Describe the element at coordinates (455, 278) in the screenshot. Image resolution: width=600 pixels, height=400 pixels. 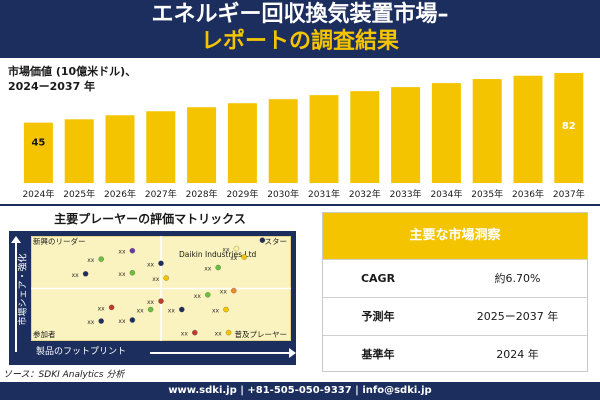
I see `insight-row-cagr: CAGR 約6.70%` at that location.